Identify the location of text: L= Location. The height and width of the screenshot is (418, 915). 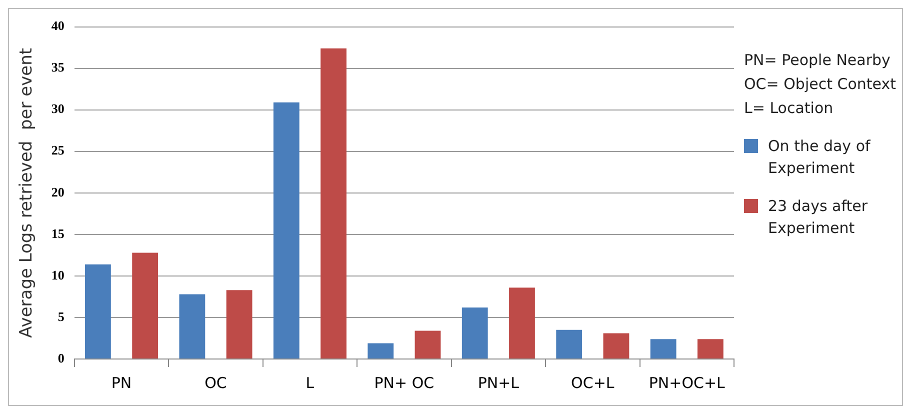
(789, 108).